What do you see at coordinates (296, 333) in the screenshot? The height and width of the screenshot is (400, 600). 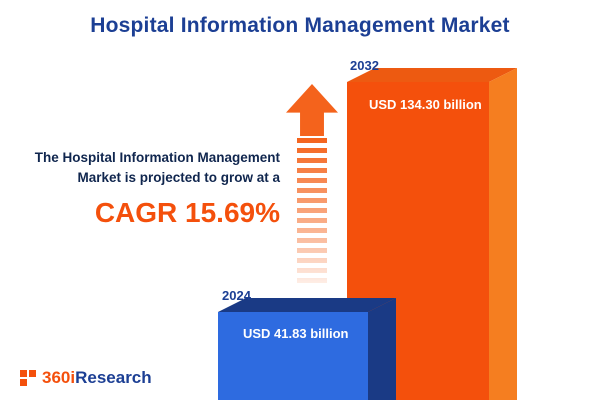 I see `value-label-2024: USD 41.83 billion` at bounding box center [296, 333].